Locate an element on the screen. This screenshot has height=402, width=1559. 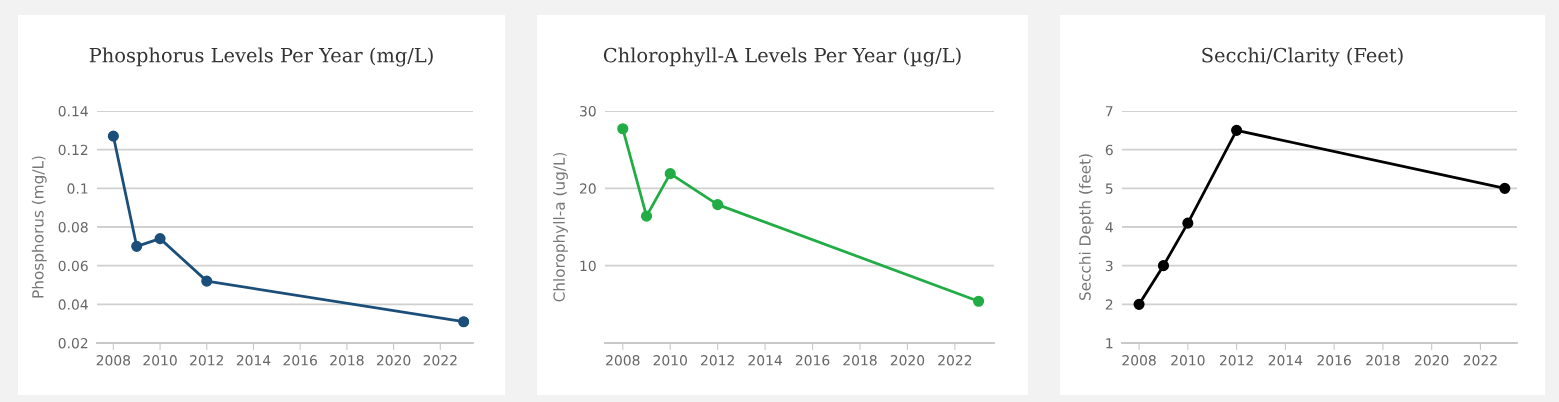
y-tick-label: 0.06 is located at coordinates (73, 266).